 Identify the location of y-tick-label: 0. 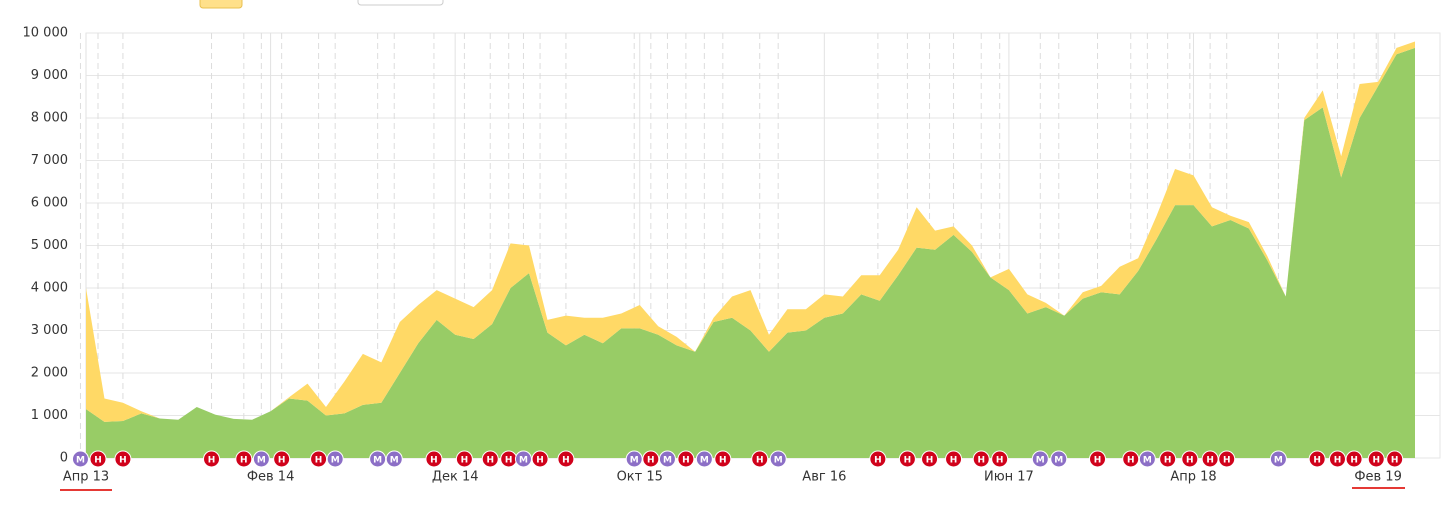
(64, 458).